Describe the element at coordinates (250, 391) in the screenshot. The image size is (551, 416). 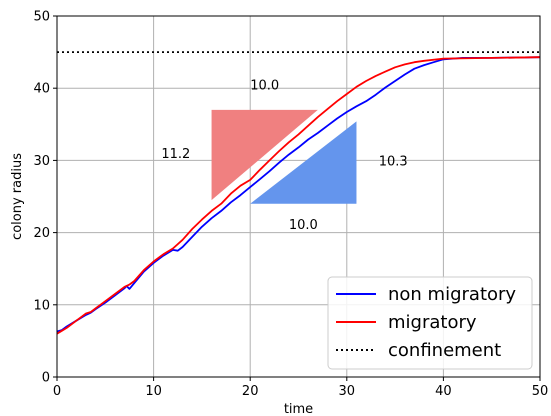
I see `x-tick-label: 20` at that location.